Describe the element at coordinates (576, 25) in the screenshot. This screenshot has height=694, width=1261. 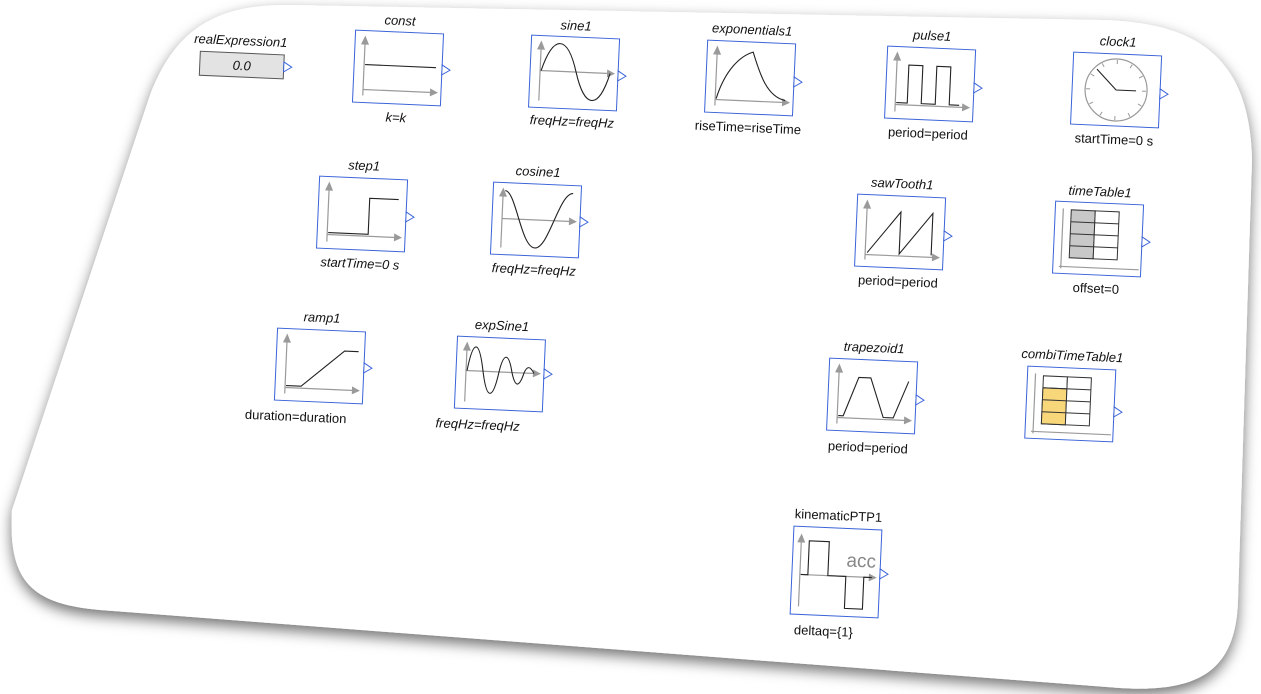
I see `block-name: sine1` at that location.